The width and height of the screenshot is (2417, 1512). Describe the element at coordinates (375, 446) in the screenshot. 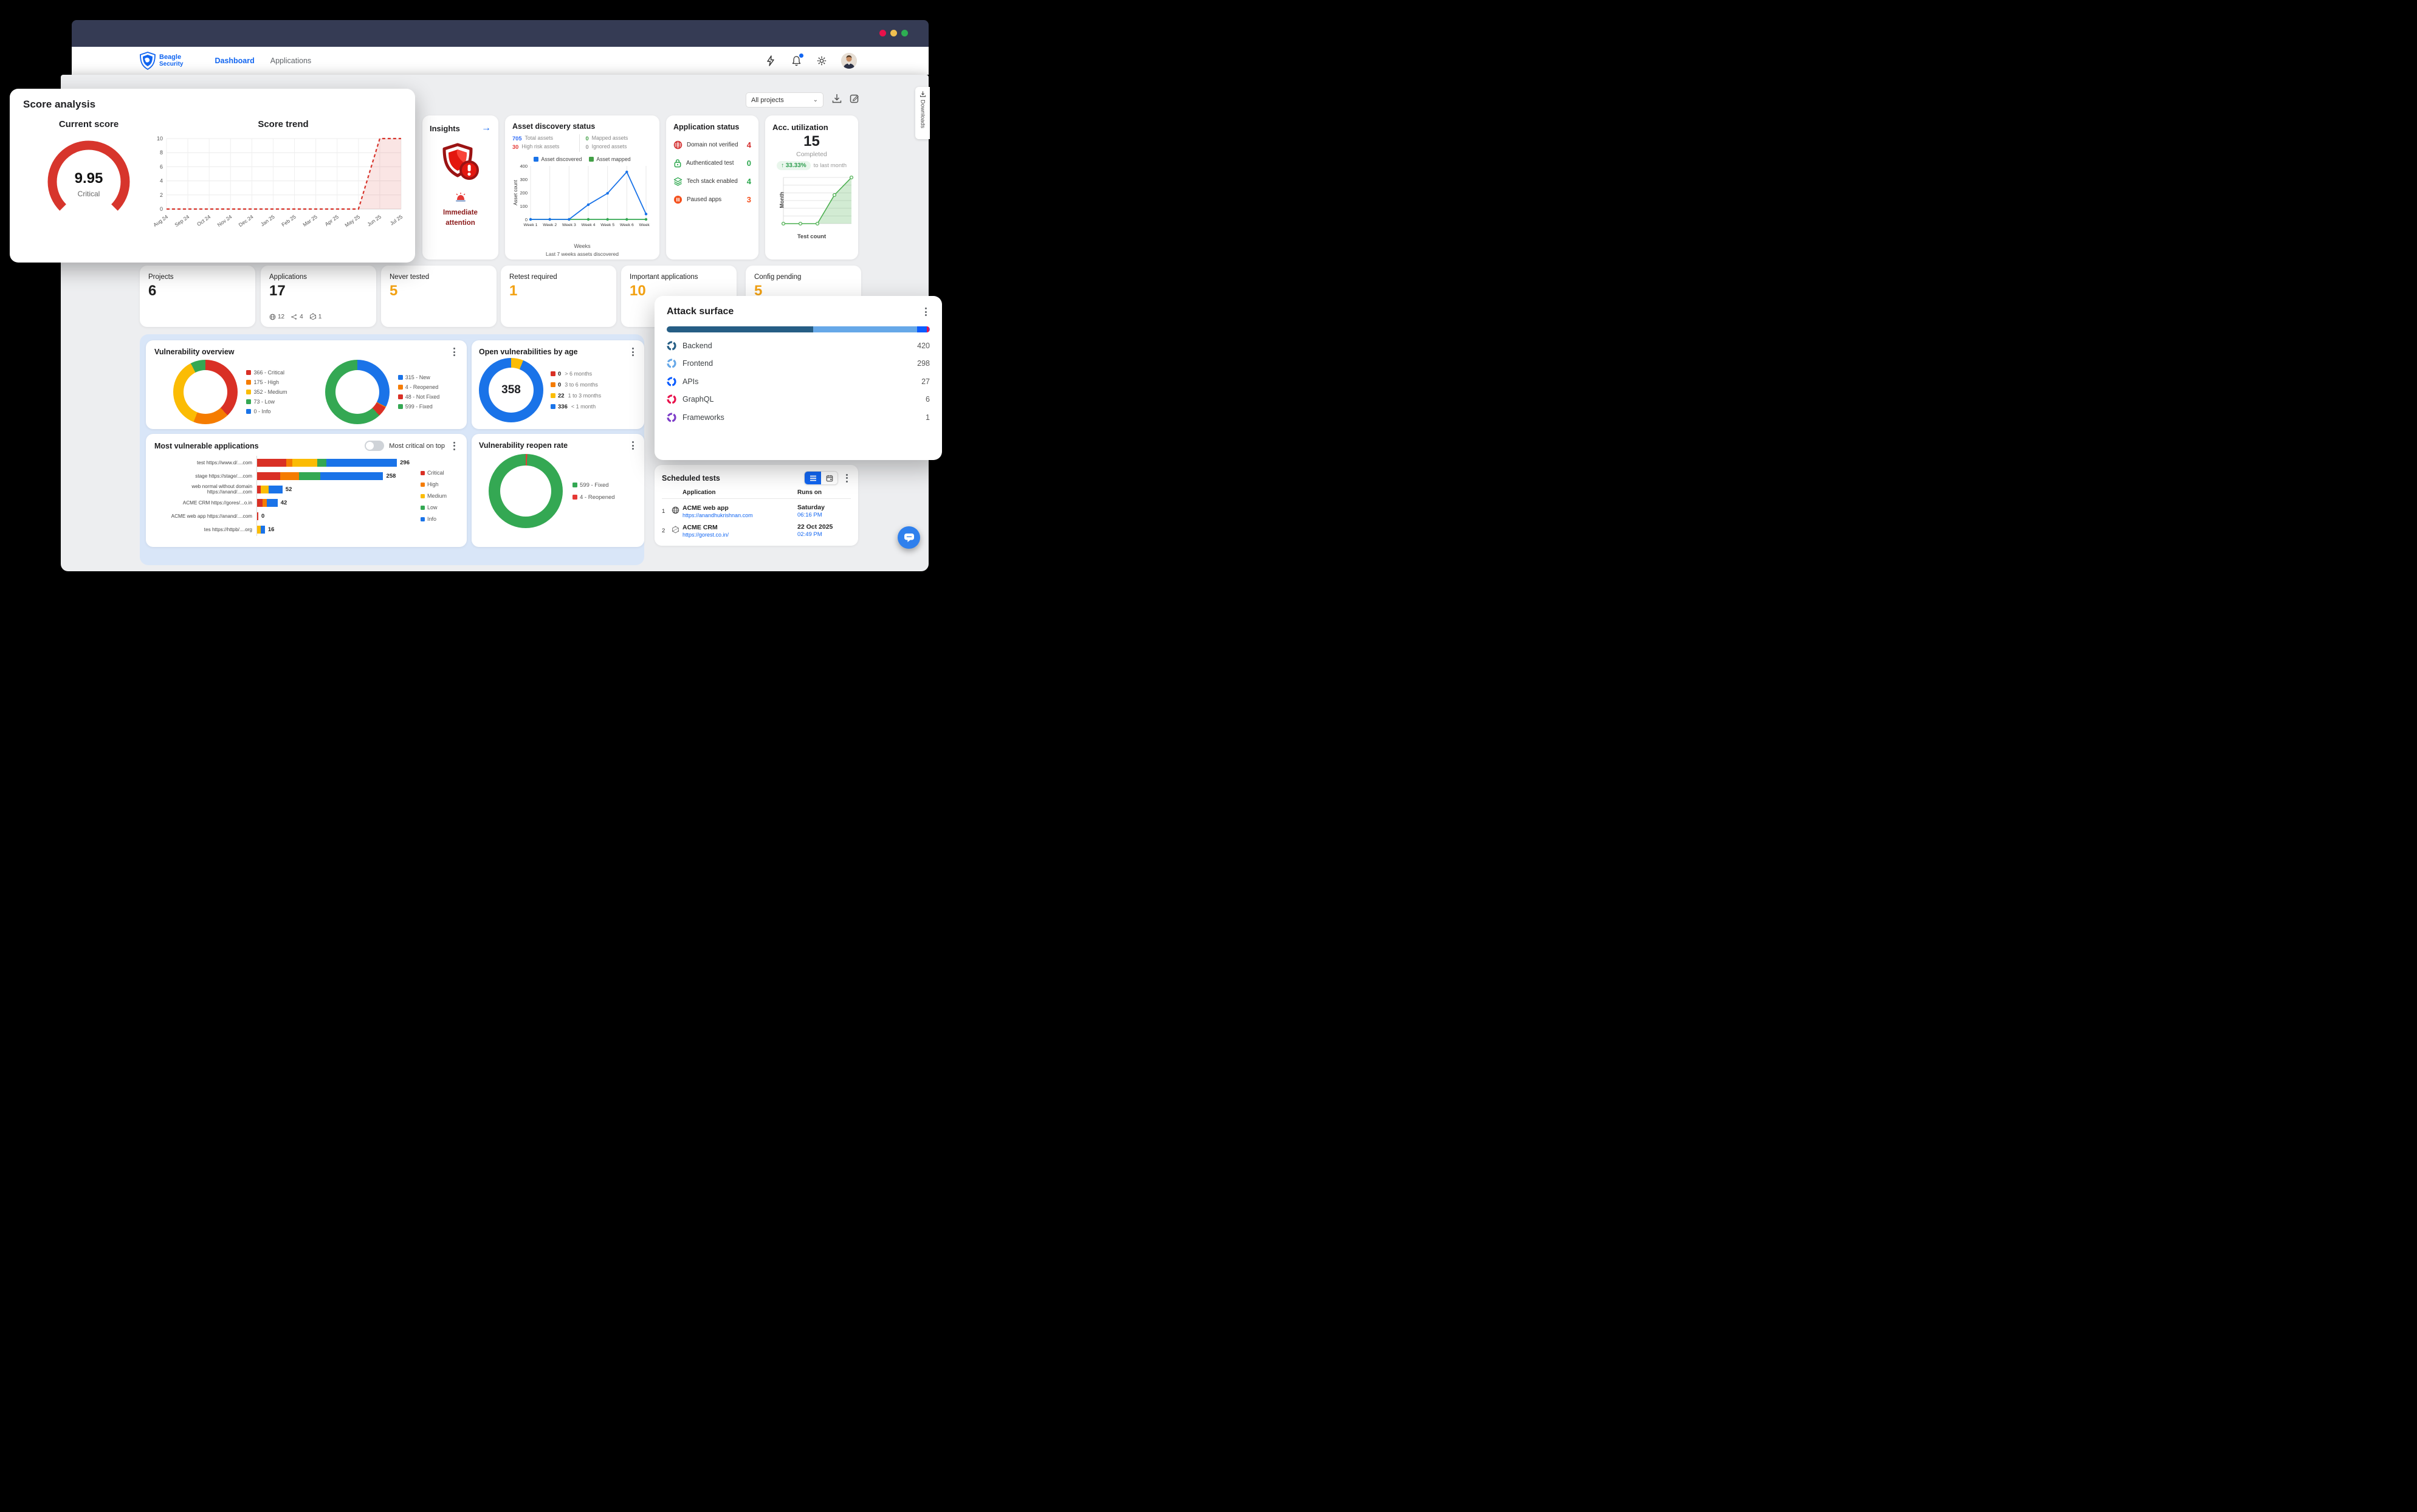

I see `most-critical-toggle` at that location.